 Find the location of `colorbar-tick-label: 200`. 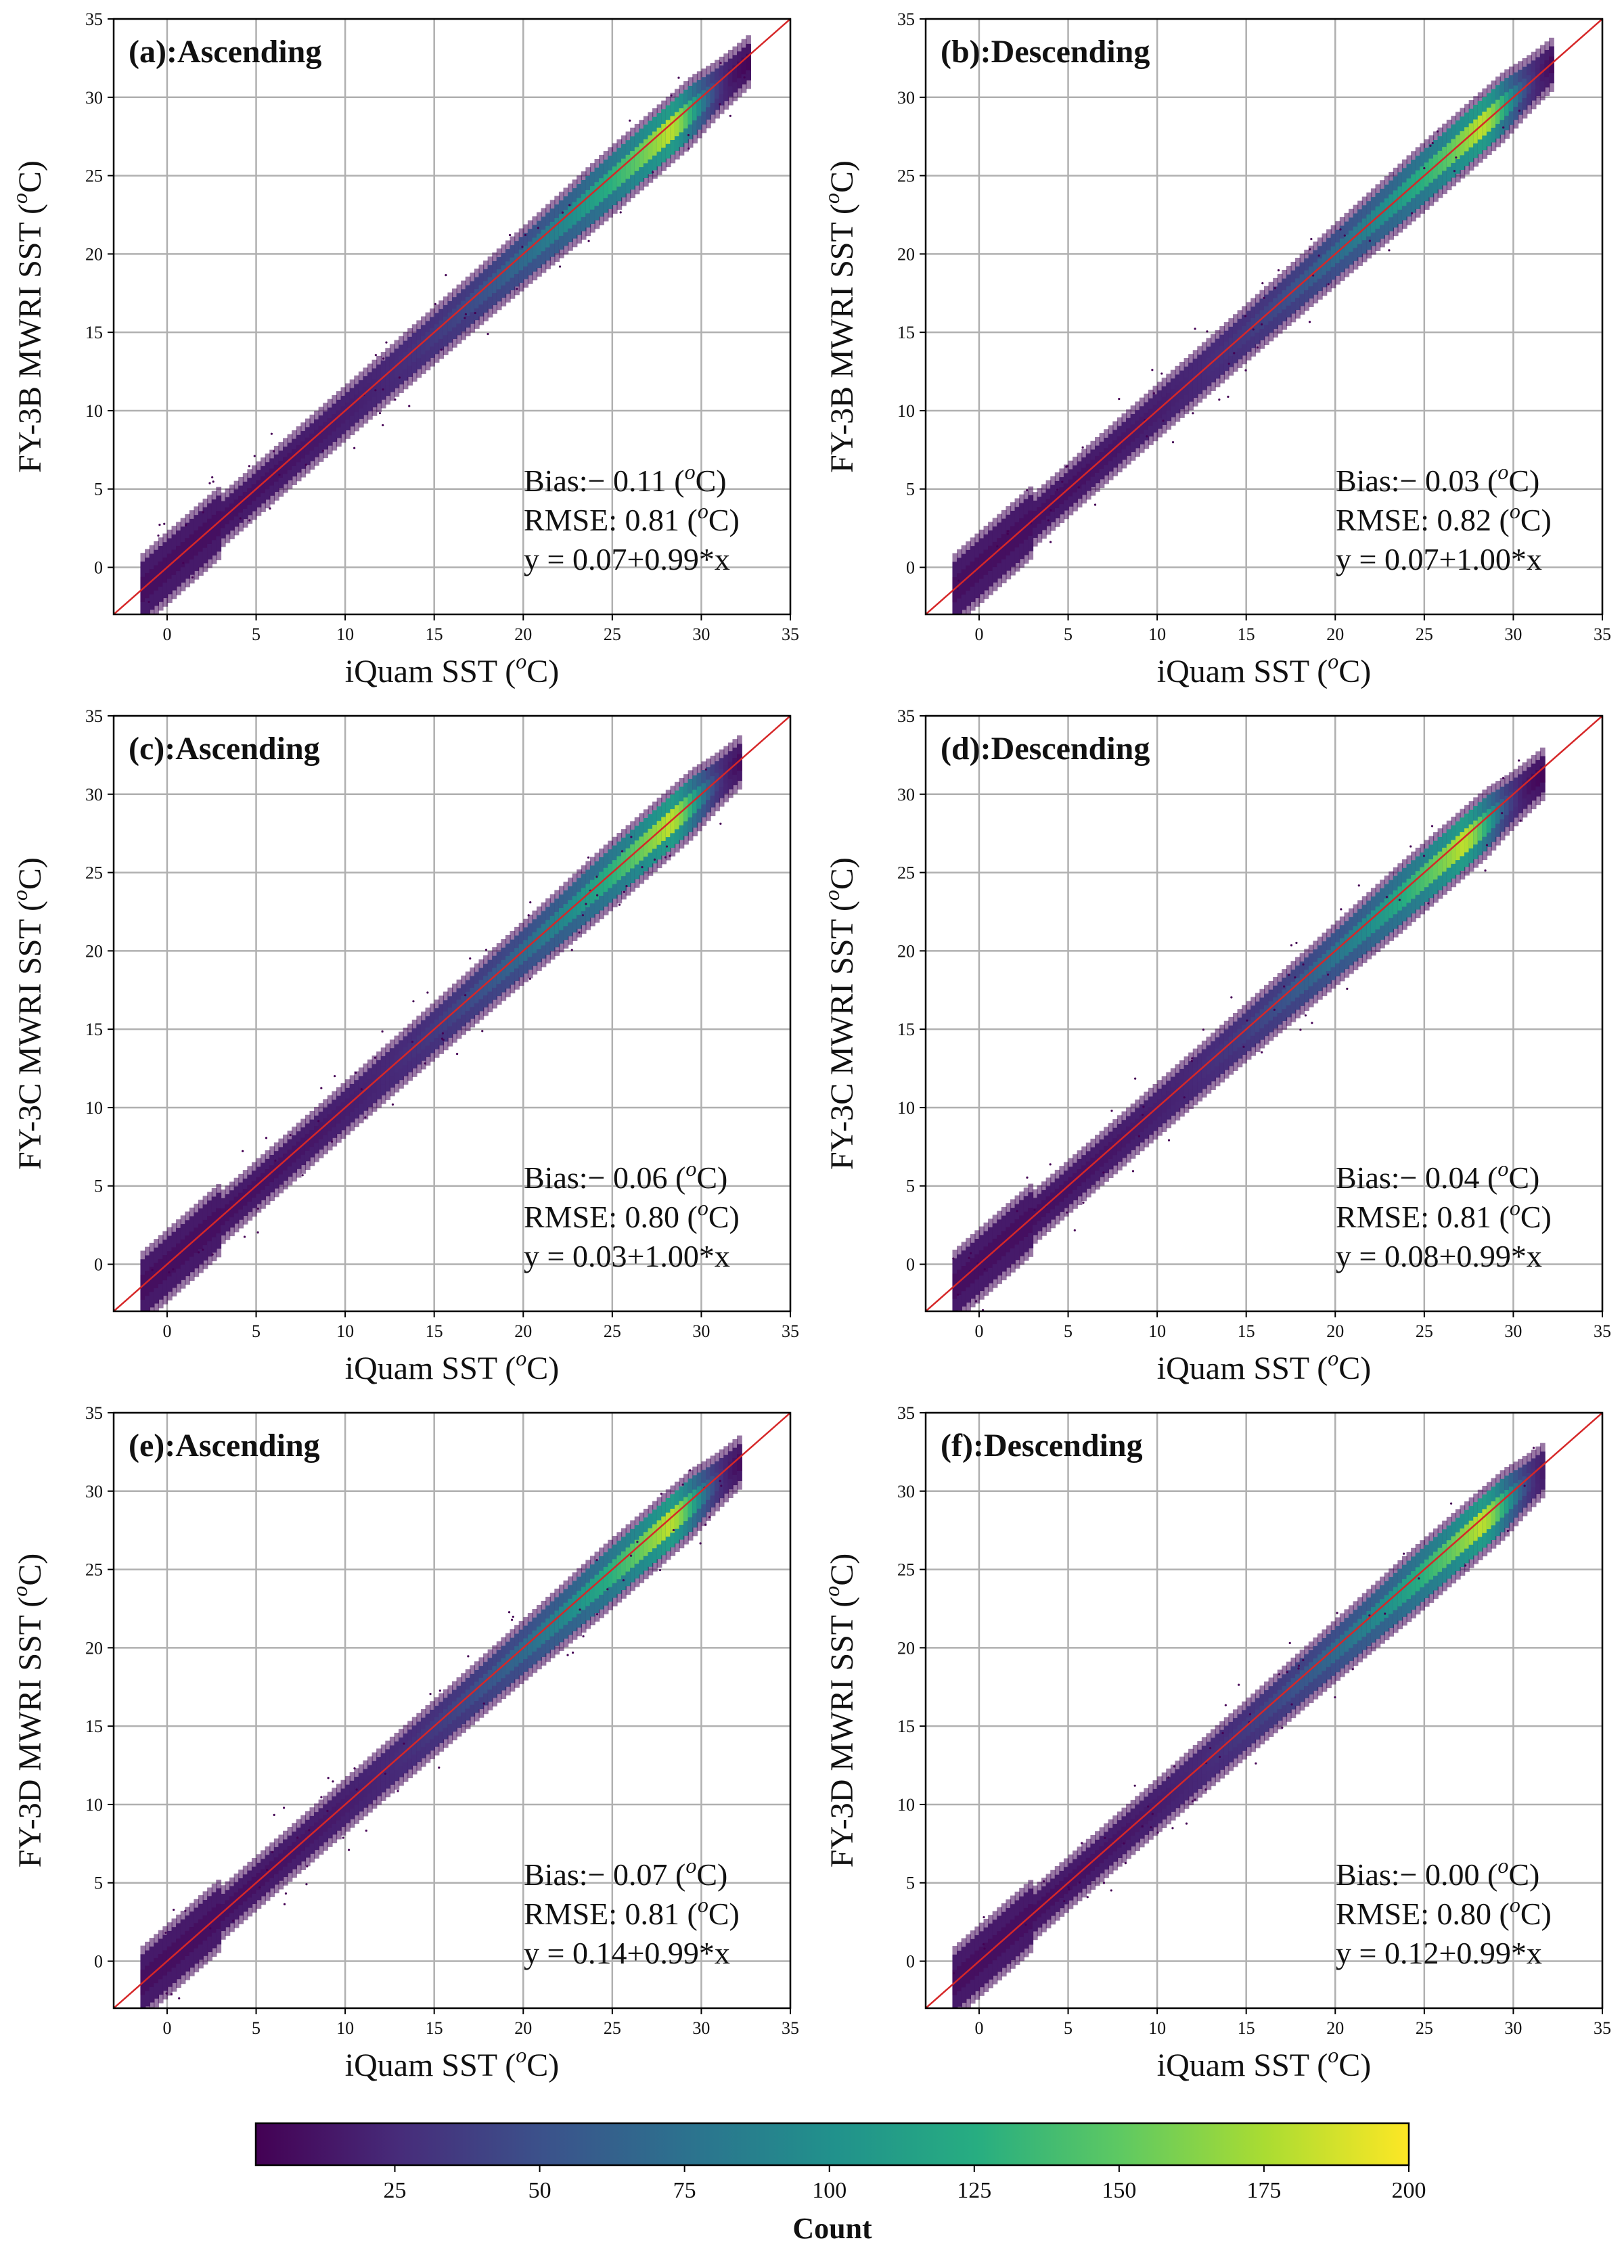

colorbar-tick-label: 200 is located at coordinates (1409, 2190).